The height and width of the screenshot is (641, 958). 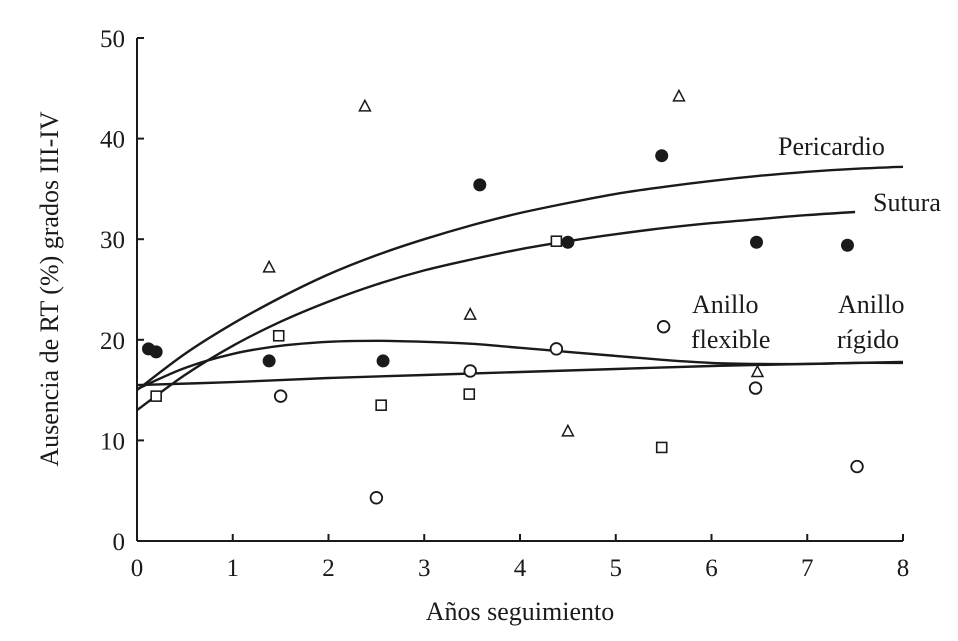 I want to click on x-axis-ticks: 0 1 2 3 4 5 6 7 8, so click(x=520, y=558).